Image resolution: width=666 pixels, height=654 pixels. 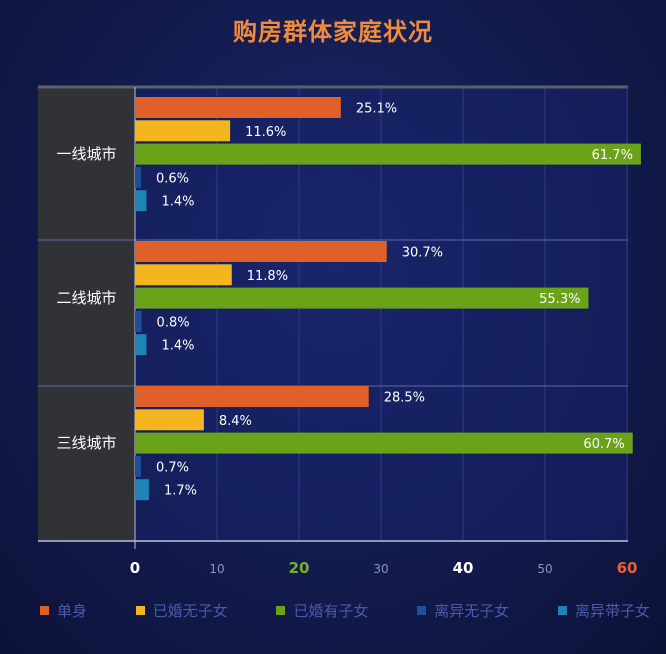 I want to click on legend-item: 已婚有子女, so click(x=322, y=610).